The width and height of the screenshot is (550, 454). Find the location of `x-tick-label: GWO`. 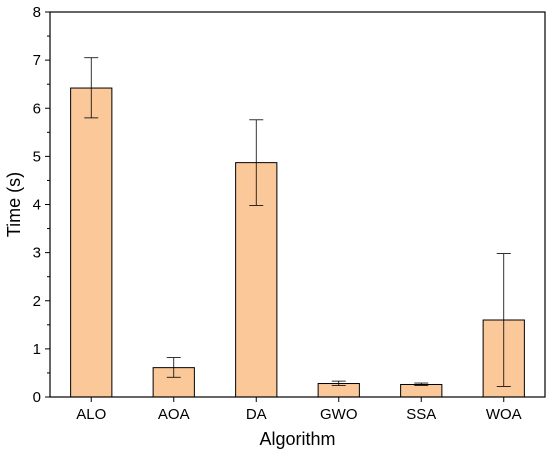

x-tick-label: GWO is located at coordinates (339, 414).